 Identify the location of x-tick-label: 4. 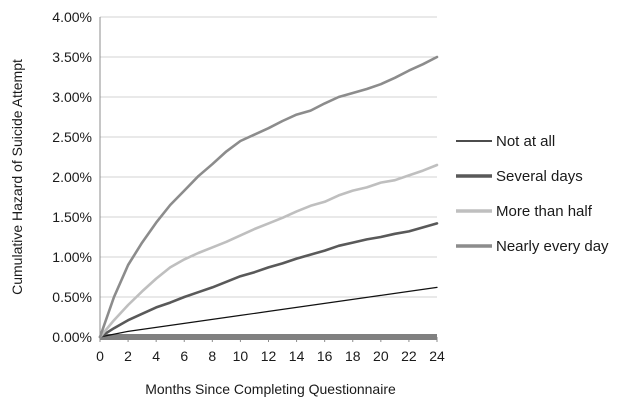
(156, 356).